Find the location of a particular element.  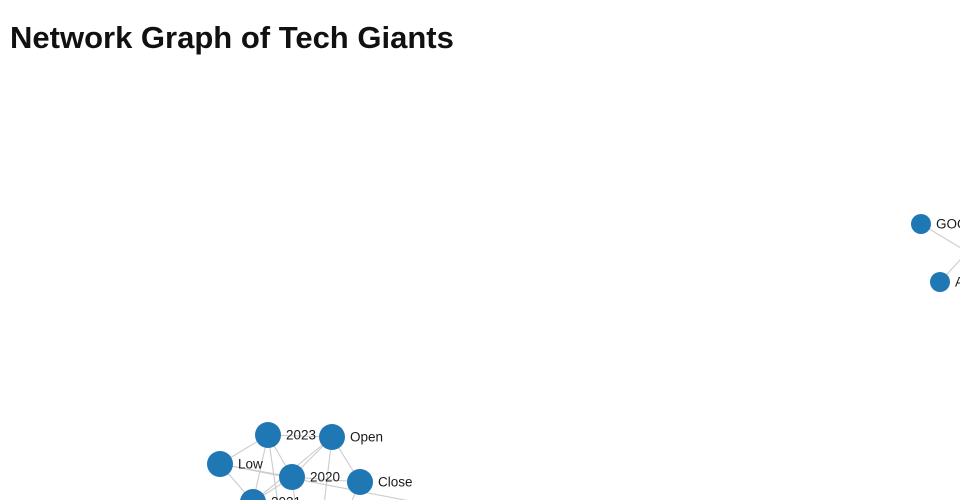

graph-node-label-2020: 2020 is located at coordinates (325, 477).